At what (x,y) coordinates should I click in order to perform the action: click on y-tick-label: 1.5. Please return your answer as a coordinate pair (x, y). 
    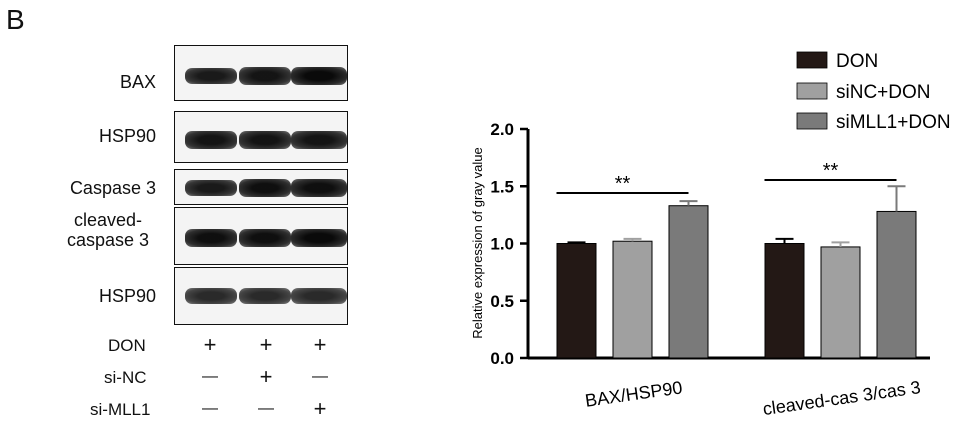
    Looking at the image, I should click on (502, 186).